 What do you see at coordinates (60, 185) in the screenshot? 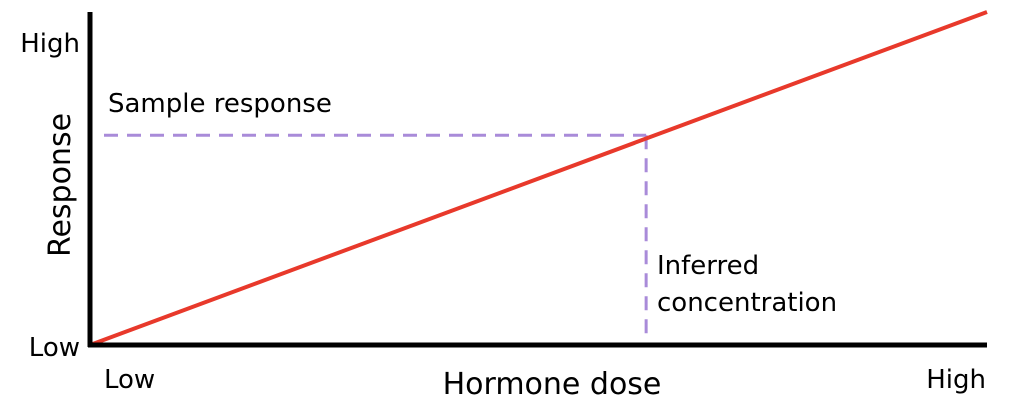
I see `y-axis-title: Response` at bounding box center [60, 185].